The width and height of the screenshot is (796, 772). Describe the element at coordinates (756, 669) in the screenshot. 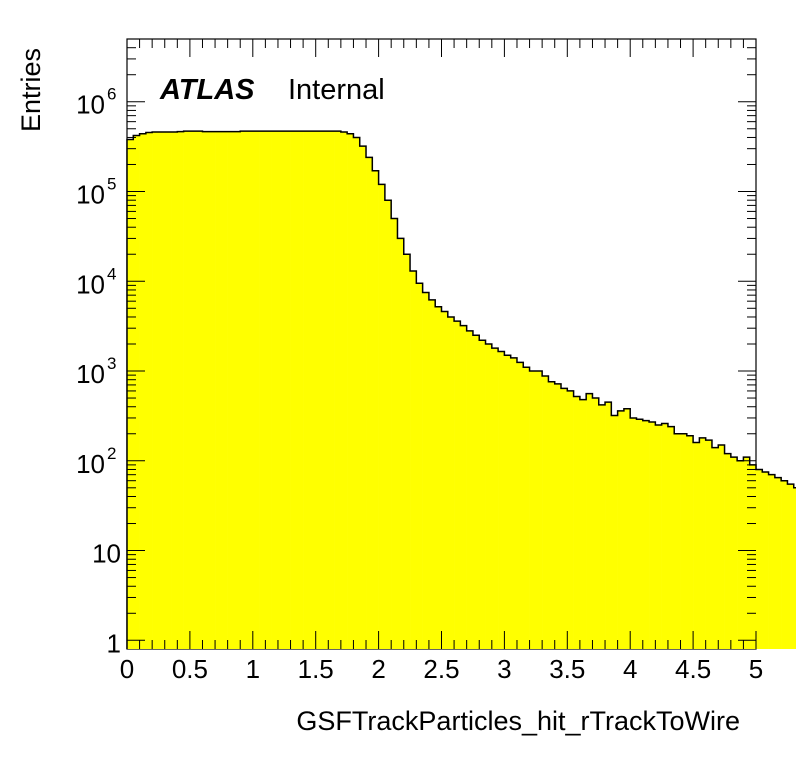

I see `x-tick-label: 5` at that location.